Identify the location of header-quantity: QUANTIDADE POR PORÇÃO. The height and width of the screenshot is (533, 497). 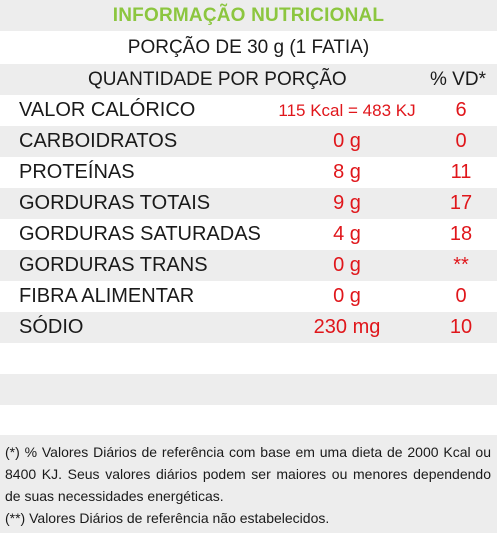
(217, 79).